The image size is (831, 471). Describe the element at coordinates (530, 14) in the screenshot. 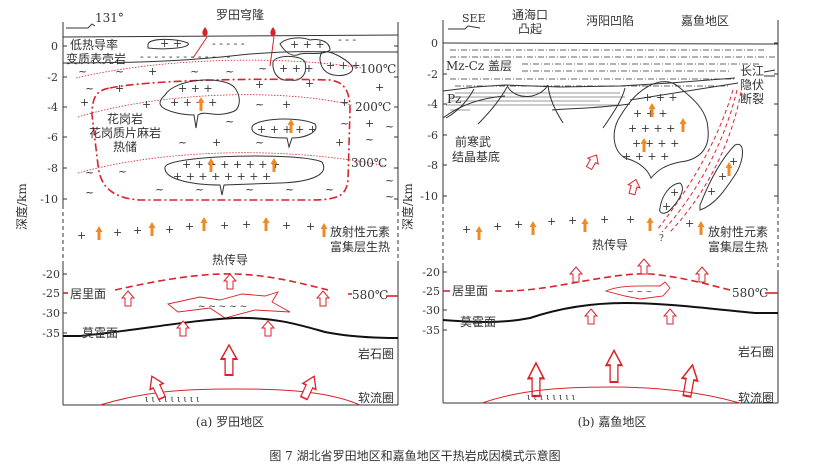

I see `uplift-label: 通海口` at that location.